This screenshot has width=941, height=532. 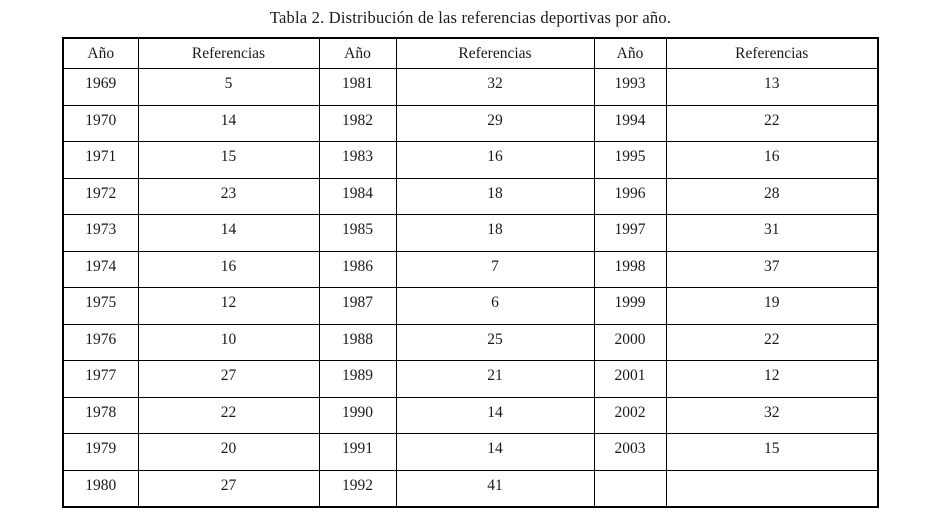 I want to click on references-cell: 23, so click(x=228, y=196).